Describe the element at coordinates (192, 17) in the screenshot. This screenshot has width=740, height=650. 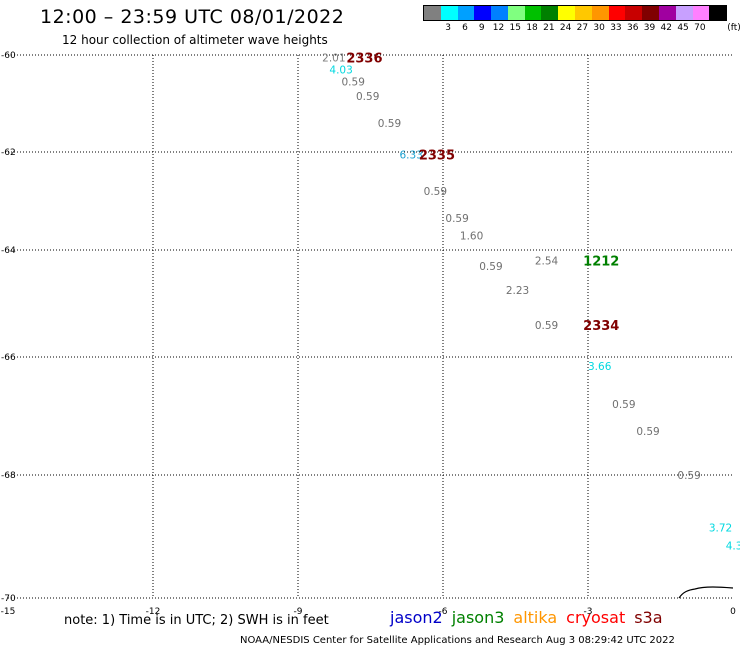
I see `page-title: 12:00 – 23:59 UTC 08/01/2022` at that location.